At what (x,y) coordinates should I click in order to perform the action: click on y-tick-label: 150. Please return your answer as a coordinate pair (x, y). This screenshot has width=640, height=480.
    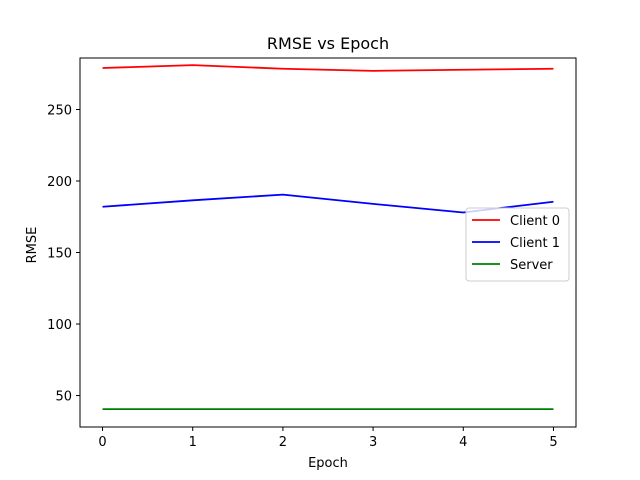
    Looking at the image, I should click on (59, 254).